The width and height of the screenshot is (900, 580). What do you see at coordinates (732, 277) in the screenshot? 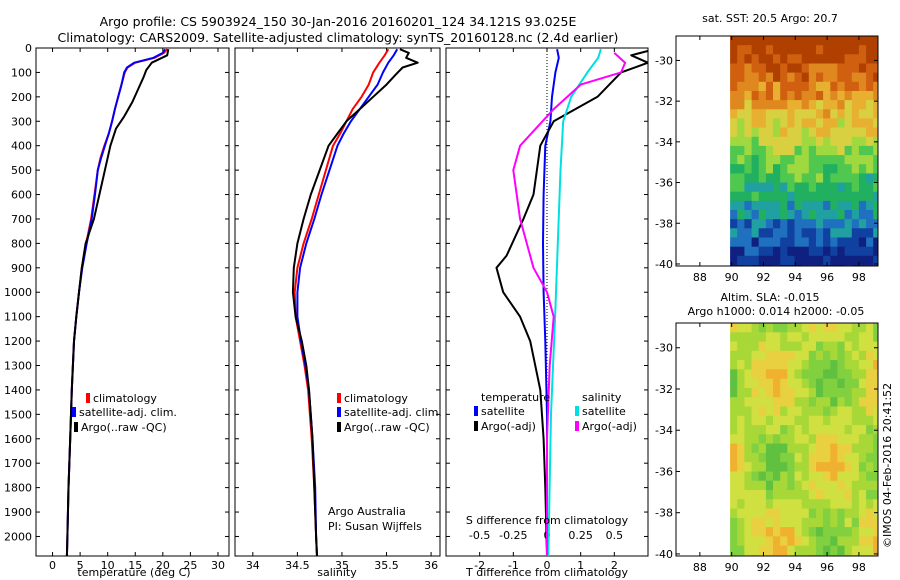
I see `map-x-tick-label: 90` at bounding box center [732, 277].